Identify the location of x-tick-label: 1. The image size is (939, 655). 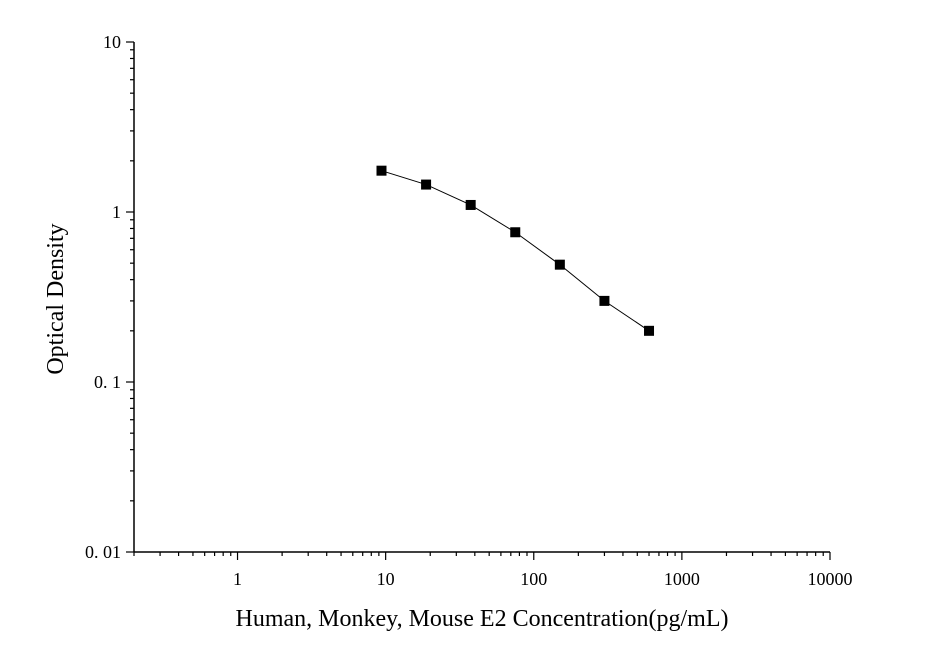
(237, 579).